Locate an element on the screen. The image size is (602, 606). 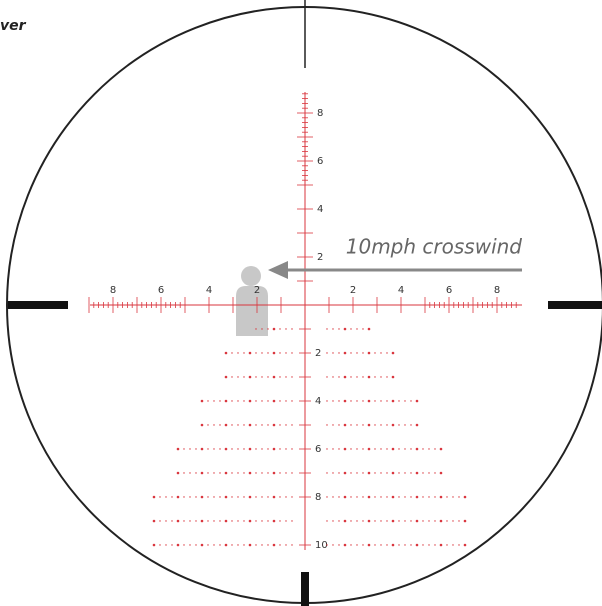
bottom-post is located at coordinates (305, 589).